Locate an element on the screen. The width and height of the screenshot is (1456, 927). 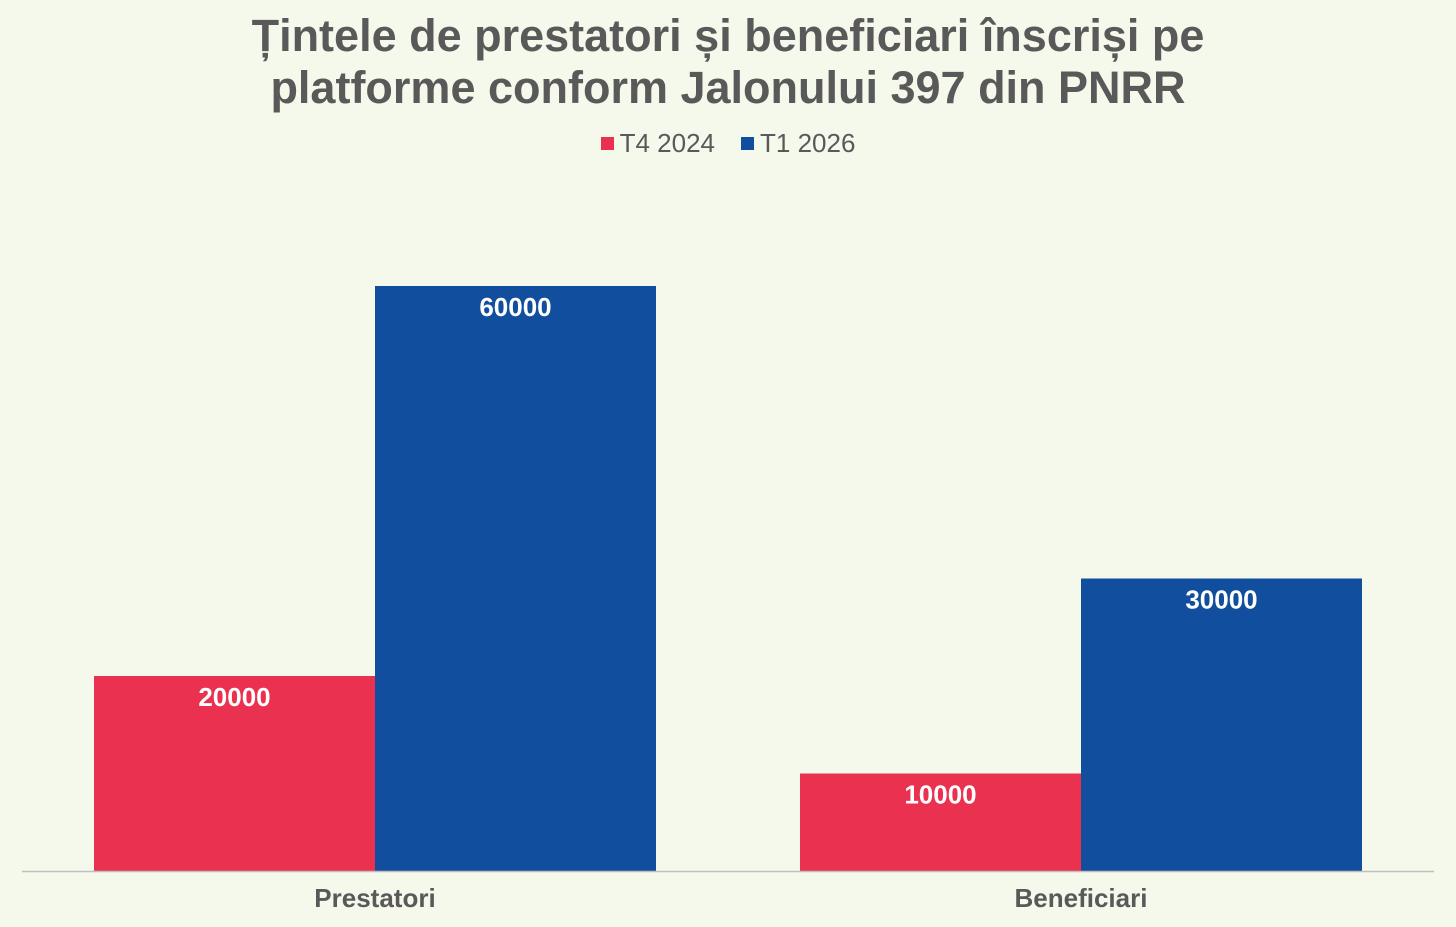
legend-item-t4-2024: T4 2024 is located at coordinates (657, 143).